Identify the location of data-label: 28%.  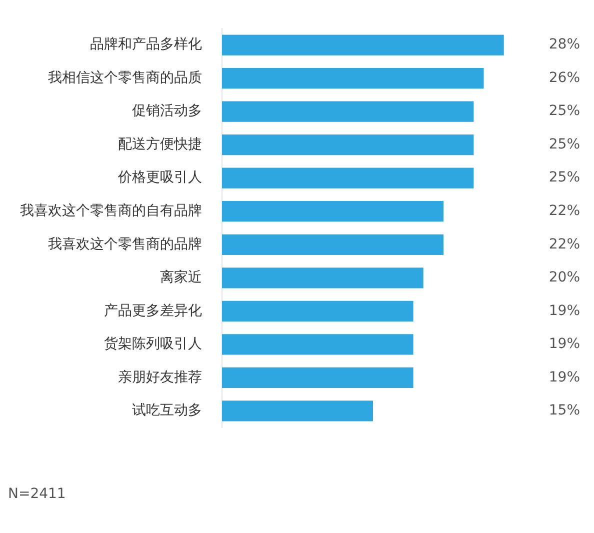
(564, 44).